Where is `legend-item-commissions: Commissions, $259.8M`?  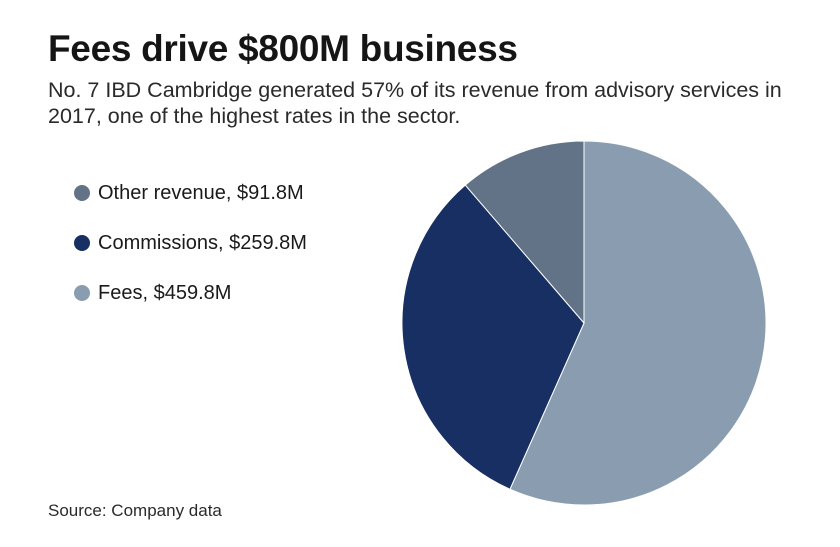
legend-item-commissions: Commissions, $259.8M is located at coordinates (190, 243).